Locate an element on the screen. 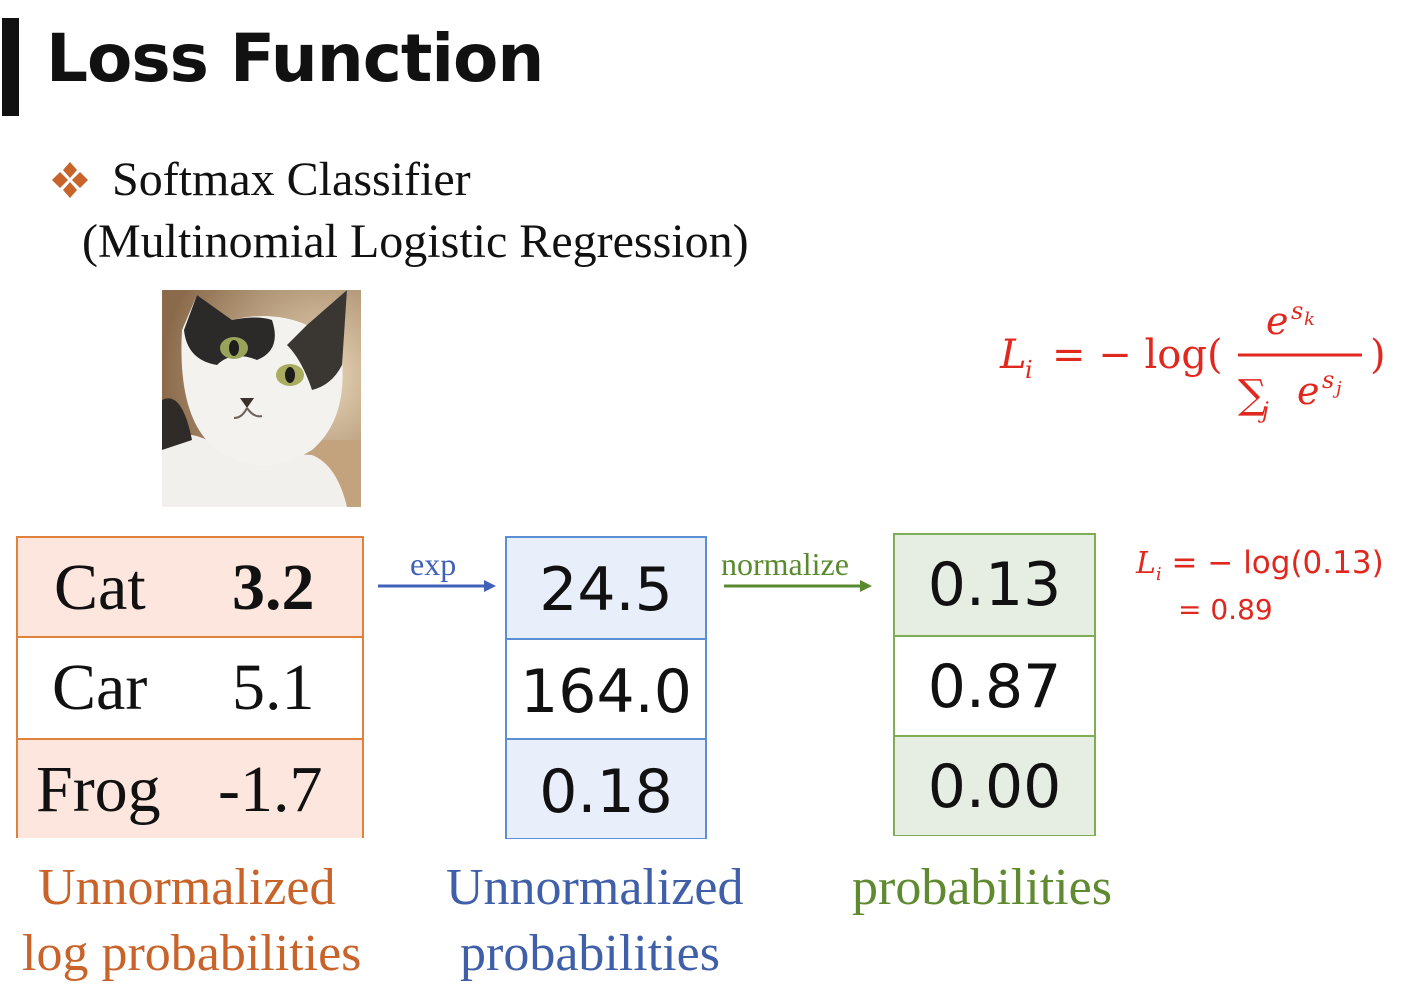 The image size is (1401, 999). score-label: Car is located at coordinates (100, 687).